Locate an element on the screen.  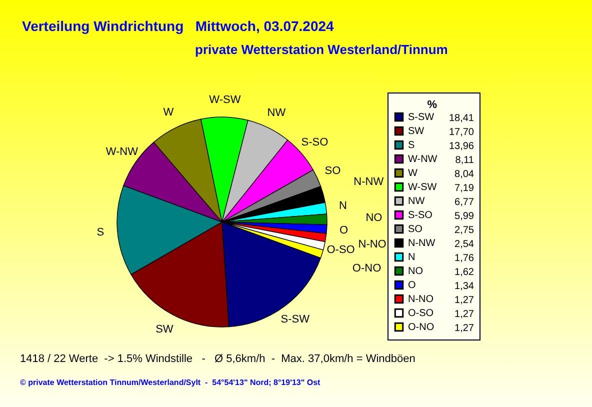
slice-label: S-SO is located at coordinates (315, 142).